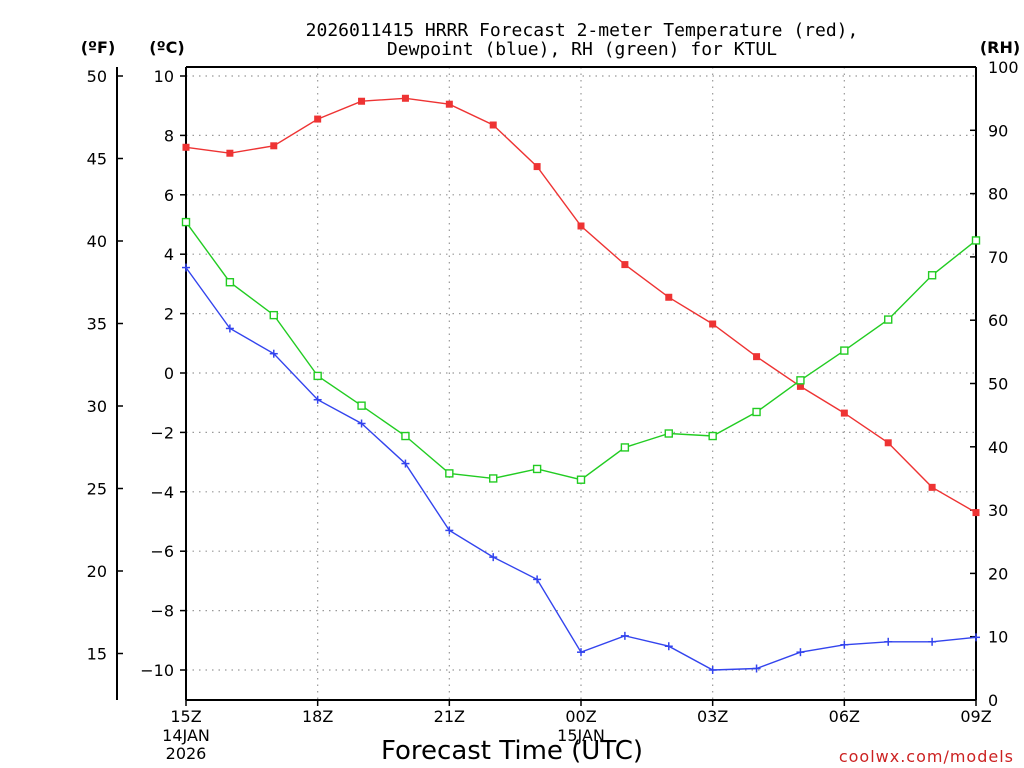 This screenshot has height=768, width=1024. Describe the element at coordinates (998, 194) in the screenshot. I see `rh-tick-label: 80` at that location.